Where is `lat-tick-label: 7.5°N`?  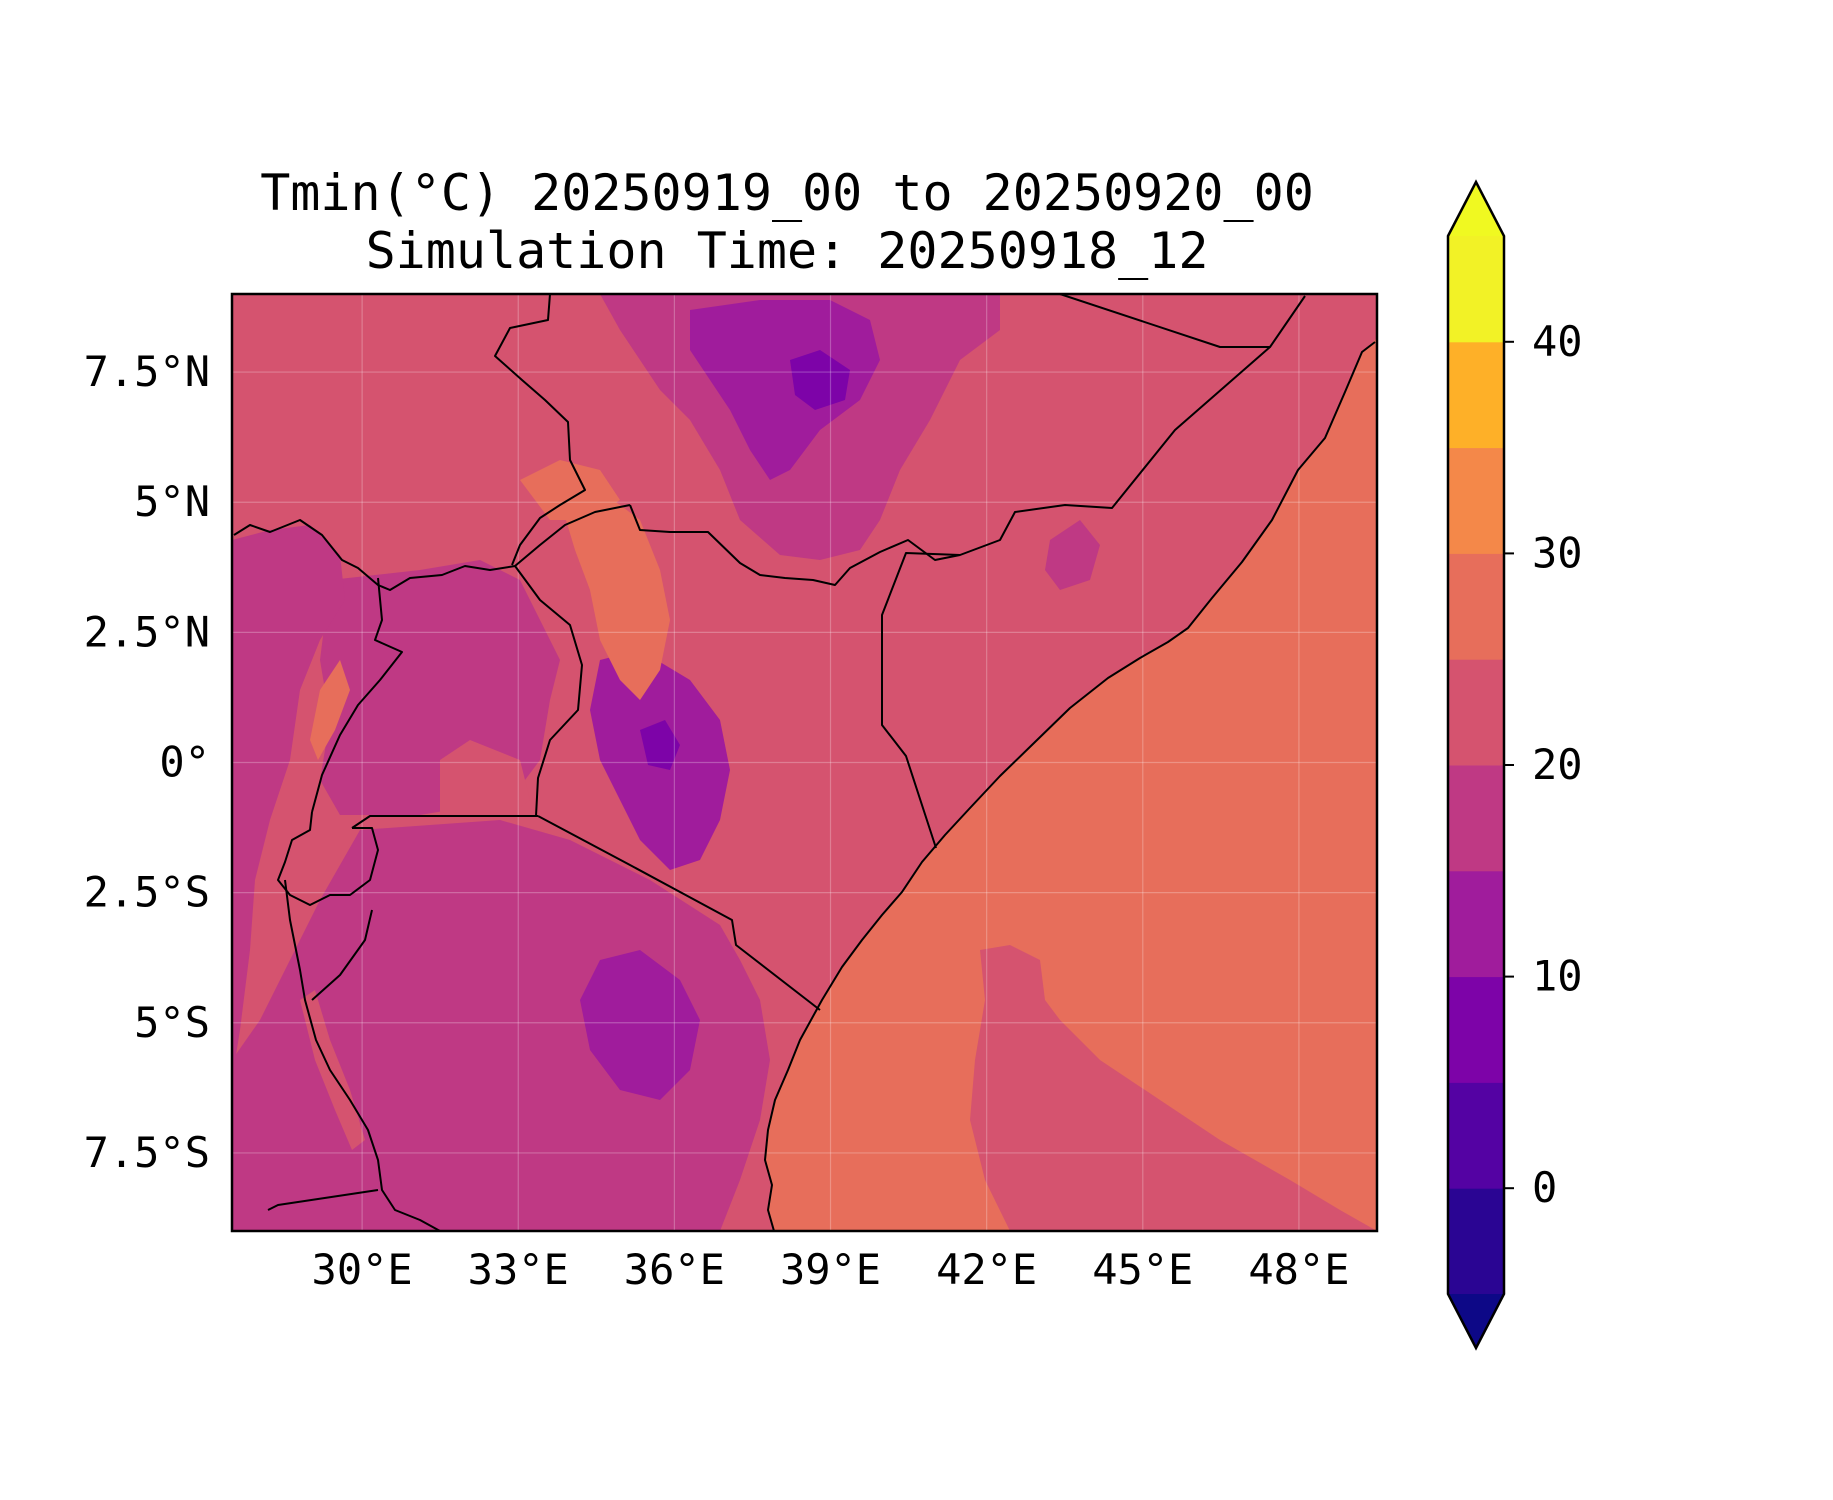 lat-tick-label: 7.5°N is located at coordinates (147, 371).